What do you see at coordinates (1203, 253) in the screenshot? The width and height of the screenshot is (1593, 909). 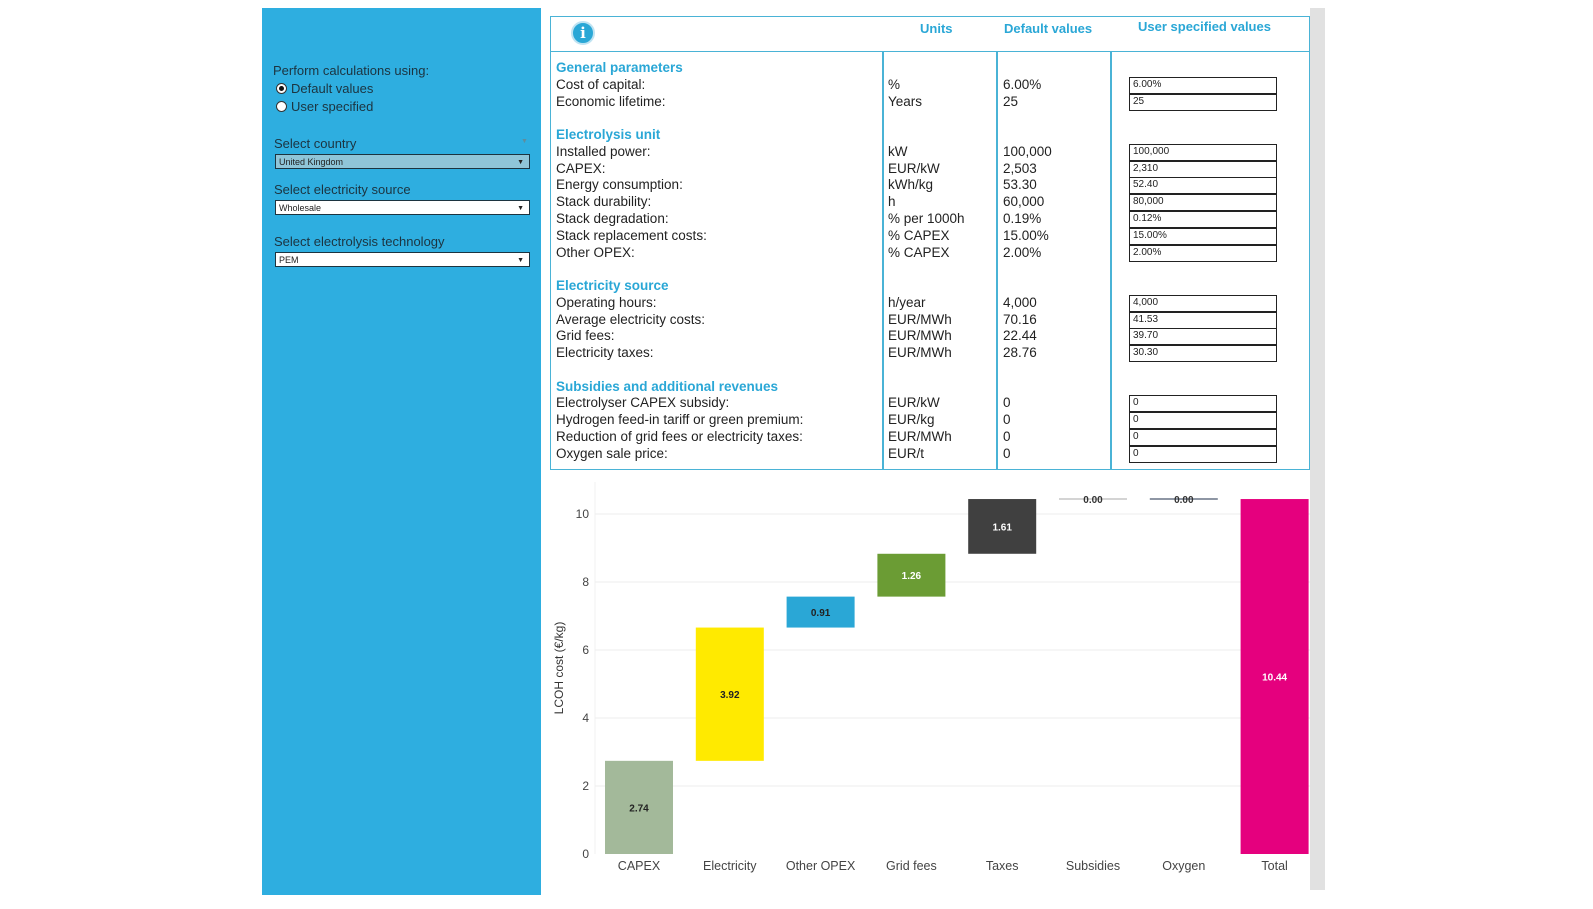 I see `user-value-input: 2.00%` at bounding box center [1203, 253].